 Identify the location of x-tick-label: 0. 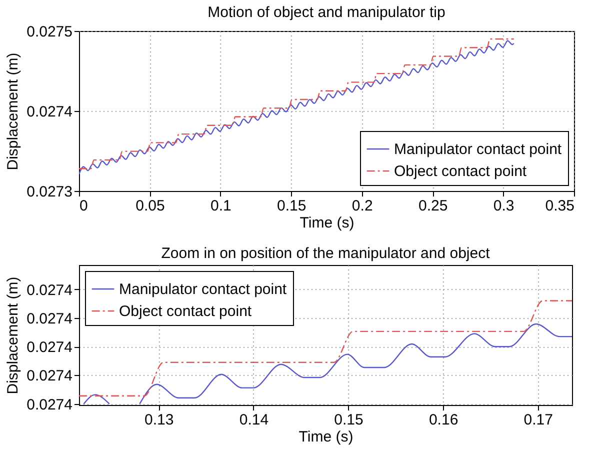
(84, 206).